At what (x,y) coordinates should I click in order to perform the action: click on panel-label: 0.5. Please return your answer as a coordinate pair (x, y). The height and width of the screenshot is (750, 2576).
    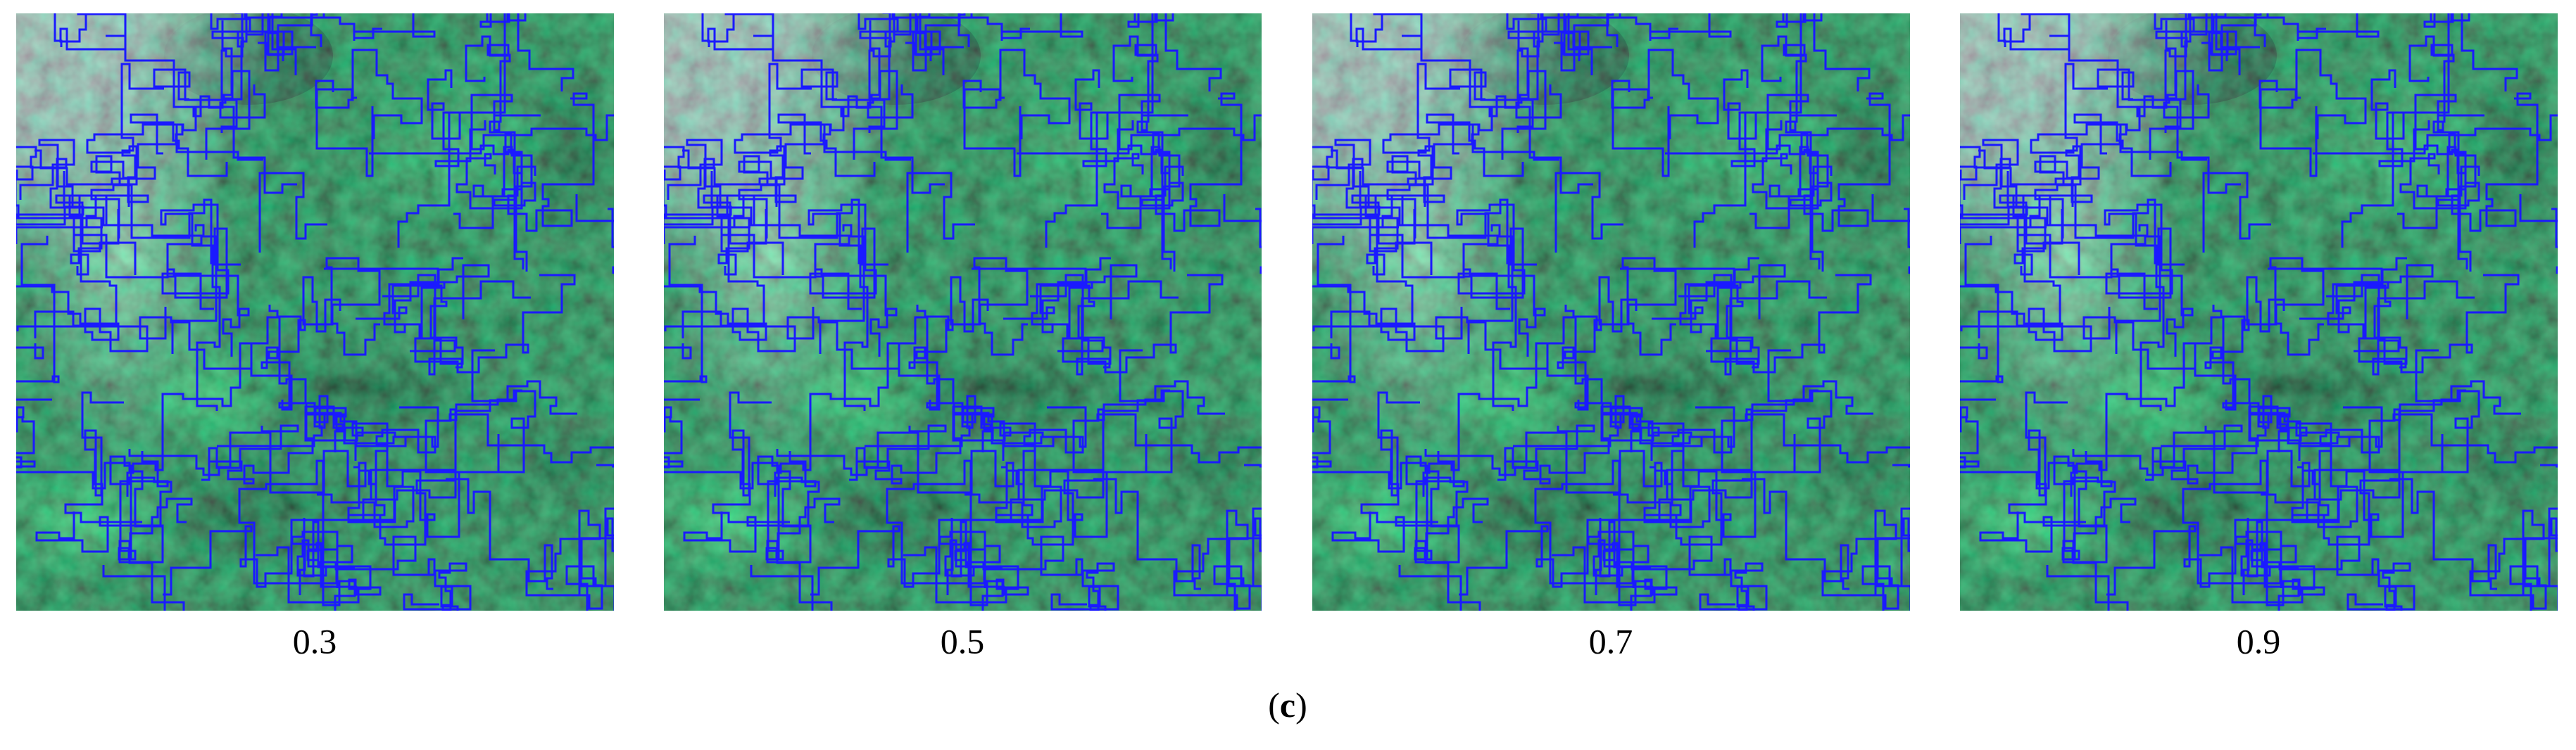
    Looking at the image, I should click on (963, 641).